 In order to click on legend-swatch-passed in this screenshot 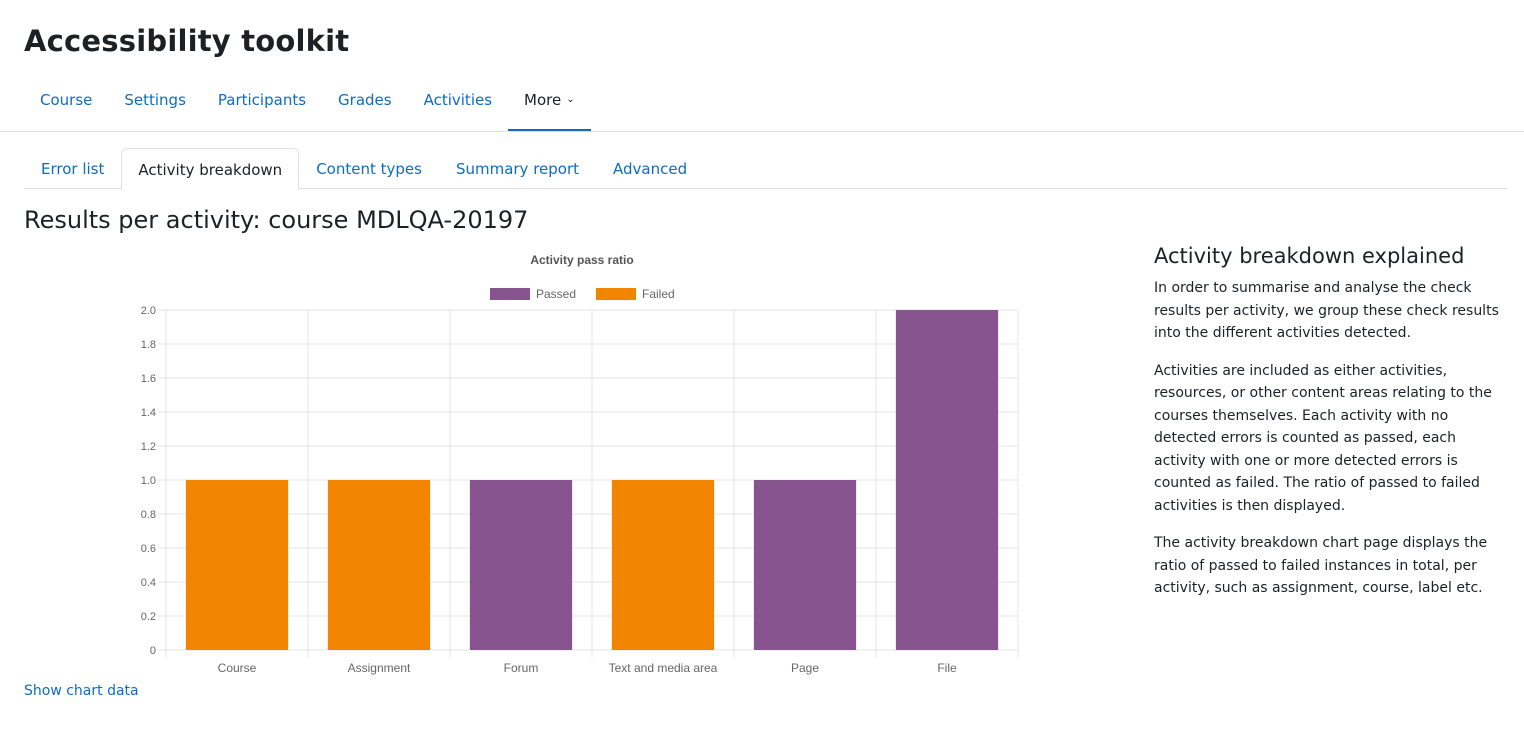, I will do `click(510, 294)`.